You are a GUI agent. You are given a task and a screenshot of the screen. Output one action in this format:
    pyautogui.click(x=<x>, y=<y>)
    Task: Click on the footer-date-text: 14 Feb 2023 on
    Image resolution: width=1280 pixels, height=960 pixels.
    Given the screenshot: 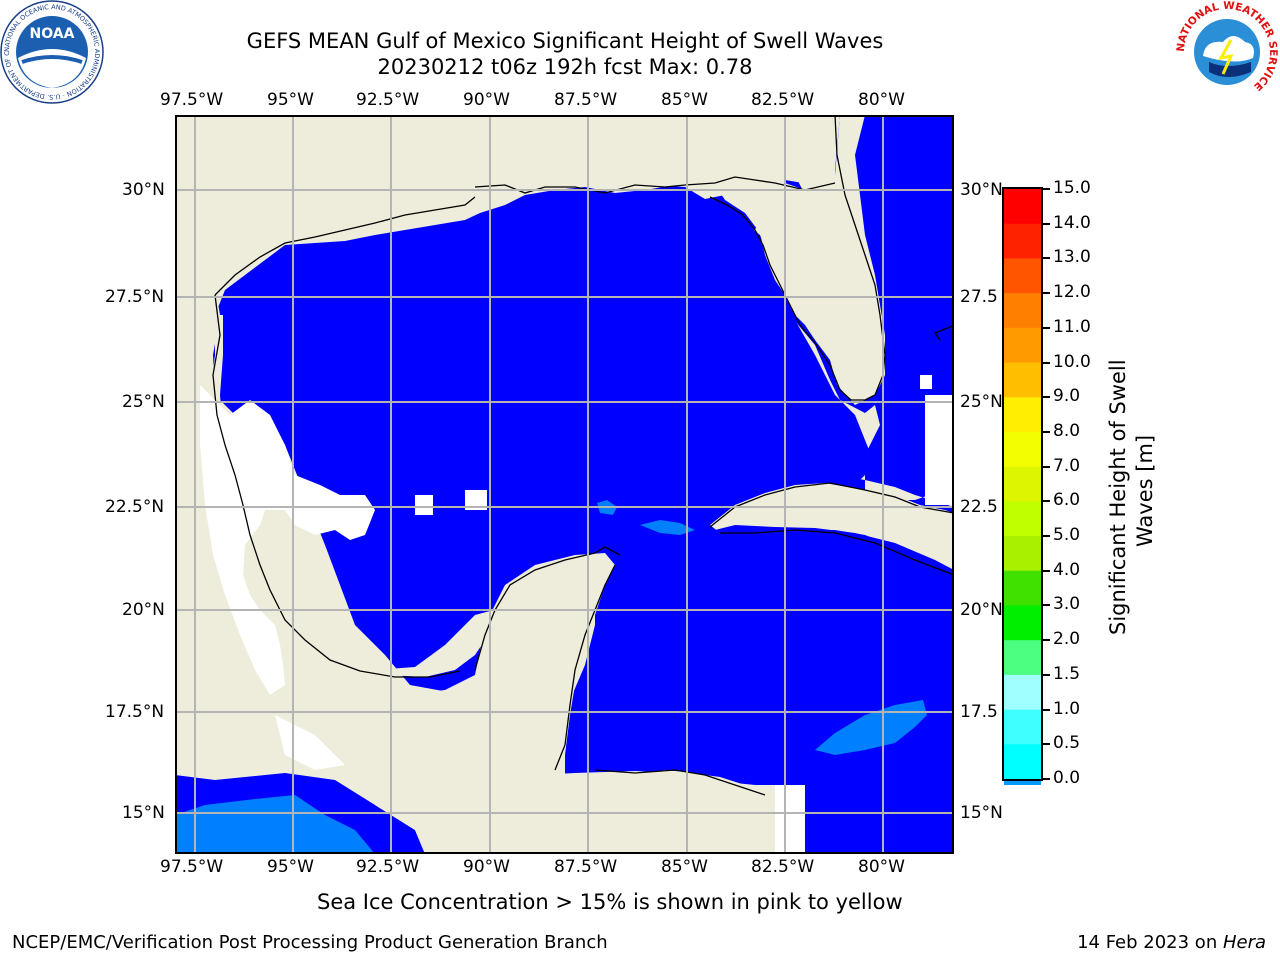 What is the action you would take?
    pyautogui.click(x=1150, y=942)
    